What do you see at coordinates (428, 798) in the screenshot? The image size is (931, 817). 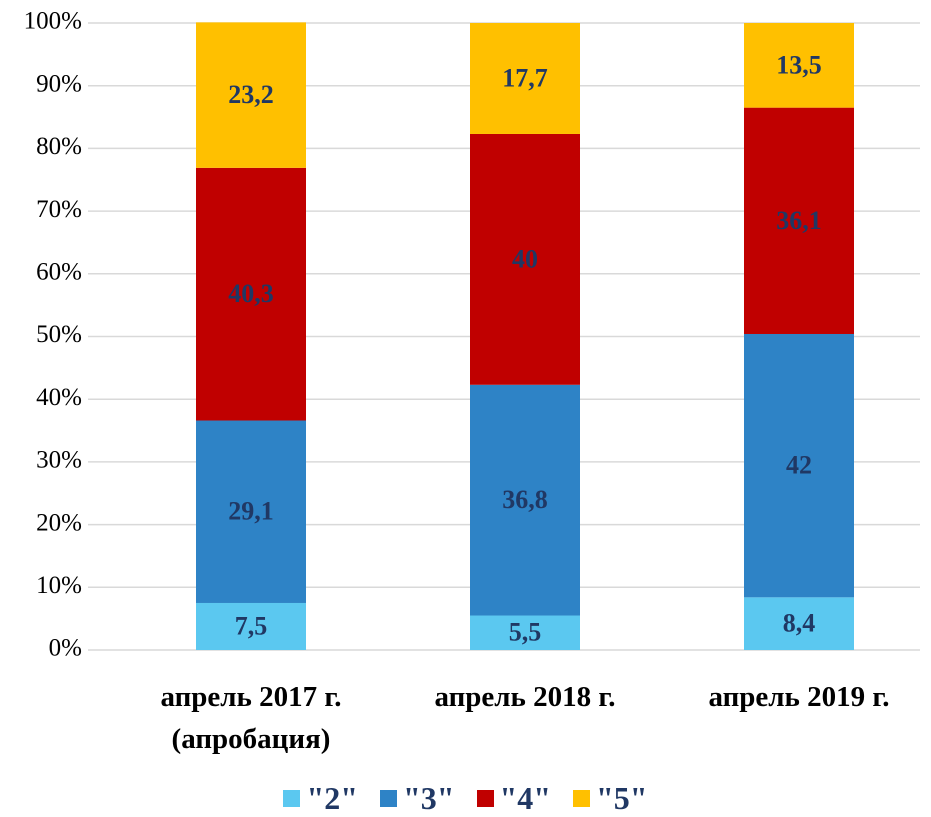 I see `legend-label: "3"` at bounding box center [428, 798].